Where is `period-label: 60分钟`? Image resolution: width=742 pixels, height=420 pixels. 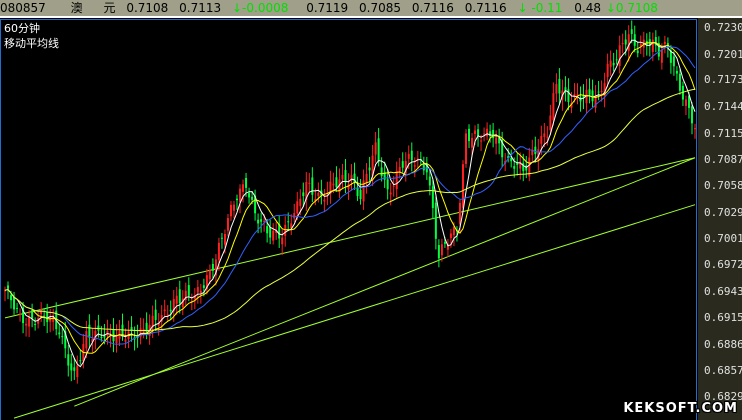 period-label: 60分钟 is located at coordinates (22, 28).